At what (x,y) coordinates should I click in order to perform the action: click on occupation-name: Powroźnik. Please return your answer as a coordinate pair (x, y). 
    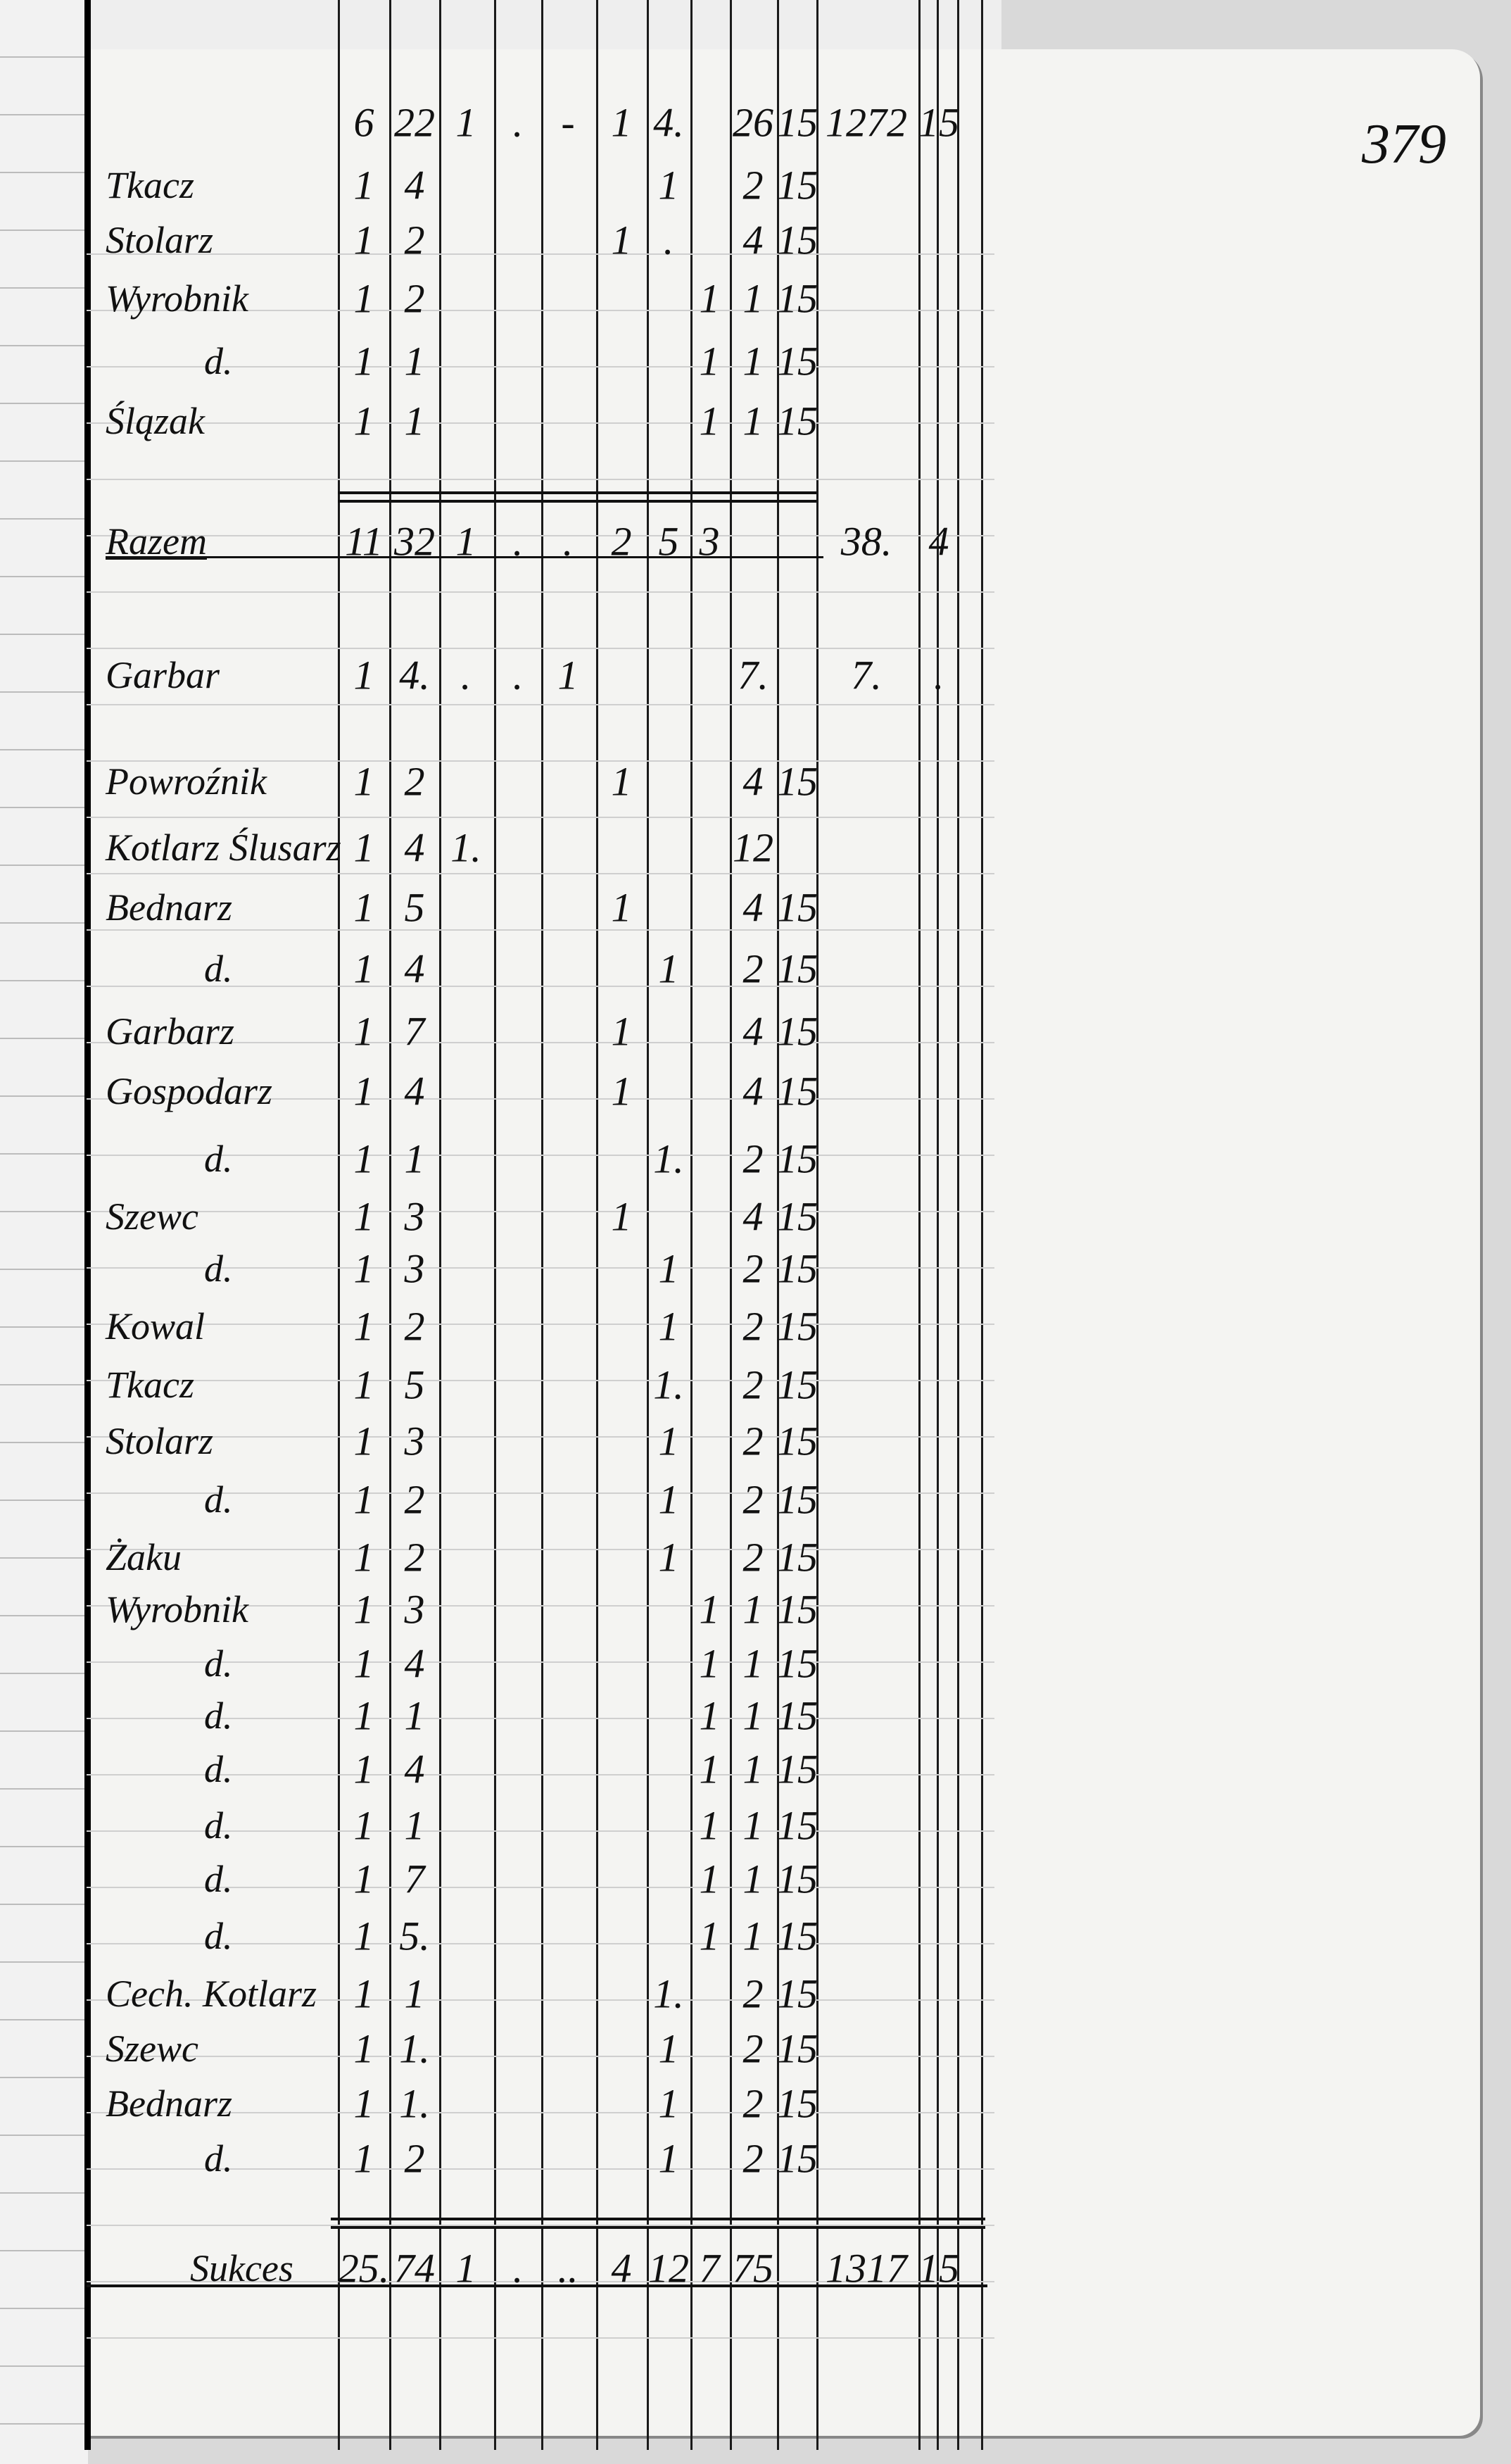
    Looking at the image, I should click on (187, 781).